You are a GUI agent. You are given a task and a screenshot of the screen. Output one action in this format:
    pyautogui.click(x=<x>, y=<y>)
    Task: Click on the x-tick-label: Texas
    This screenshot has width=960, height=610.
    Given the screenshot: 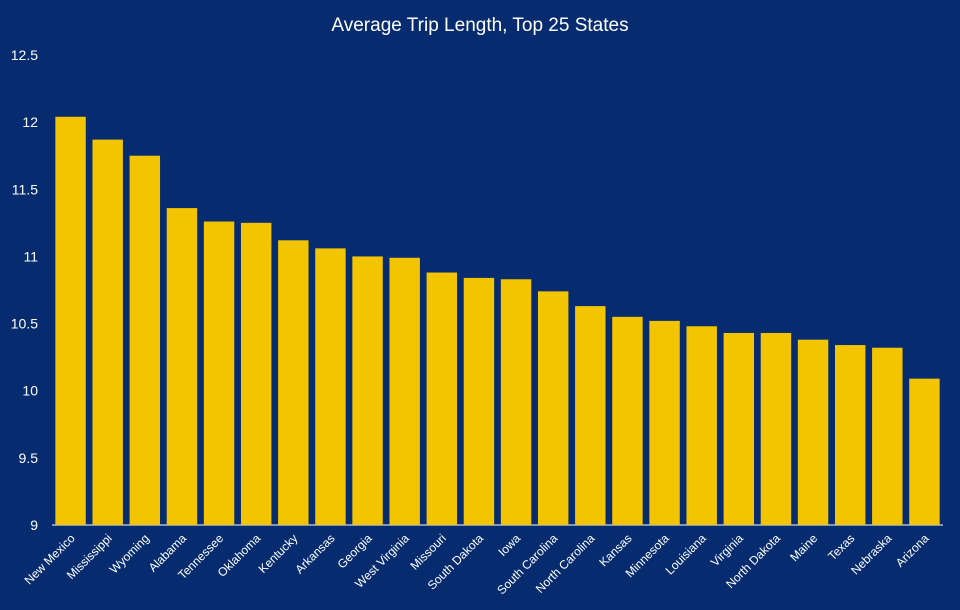 What is the action you would take?
    pyautogui.click(x=841, y=547)
    